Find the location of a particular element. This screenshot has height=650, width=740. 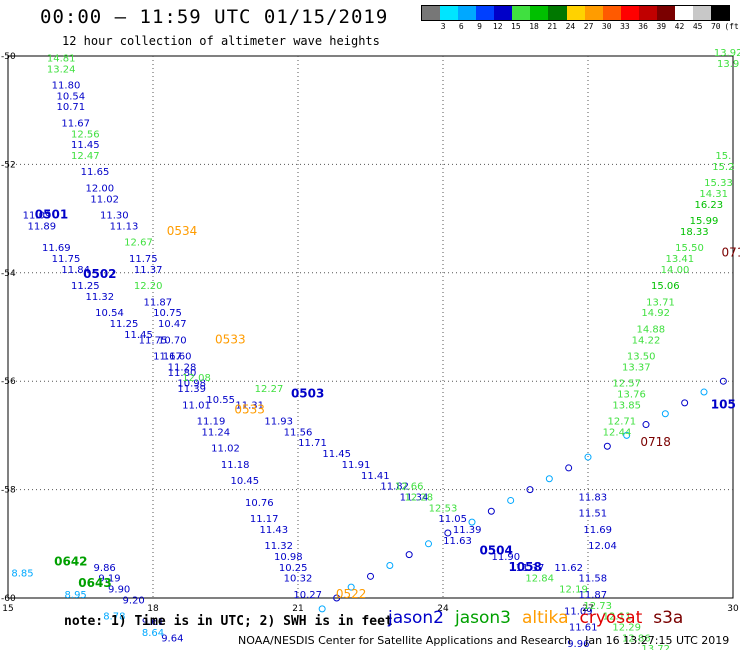

x-tick-label: 21 is located at coordinates (297, 609).